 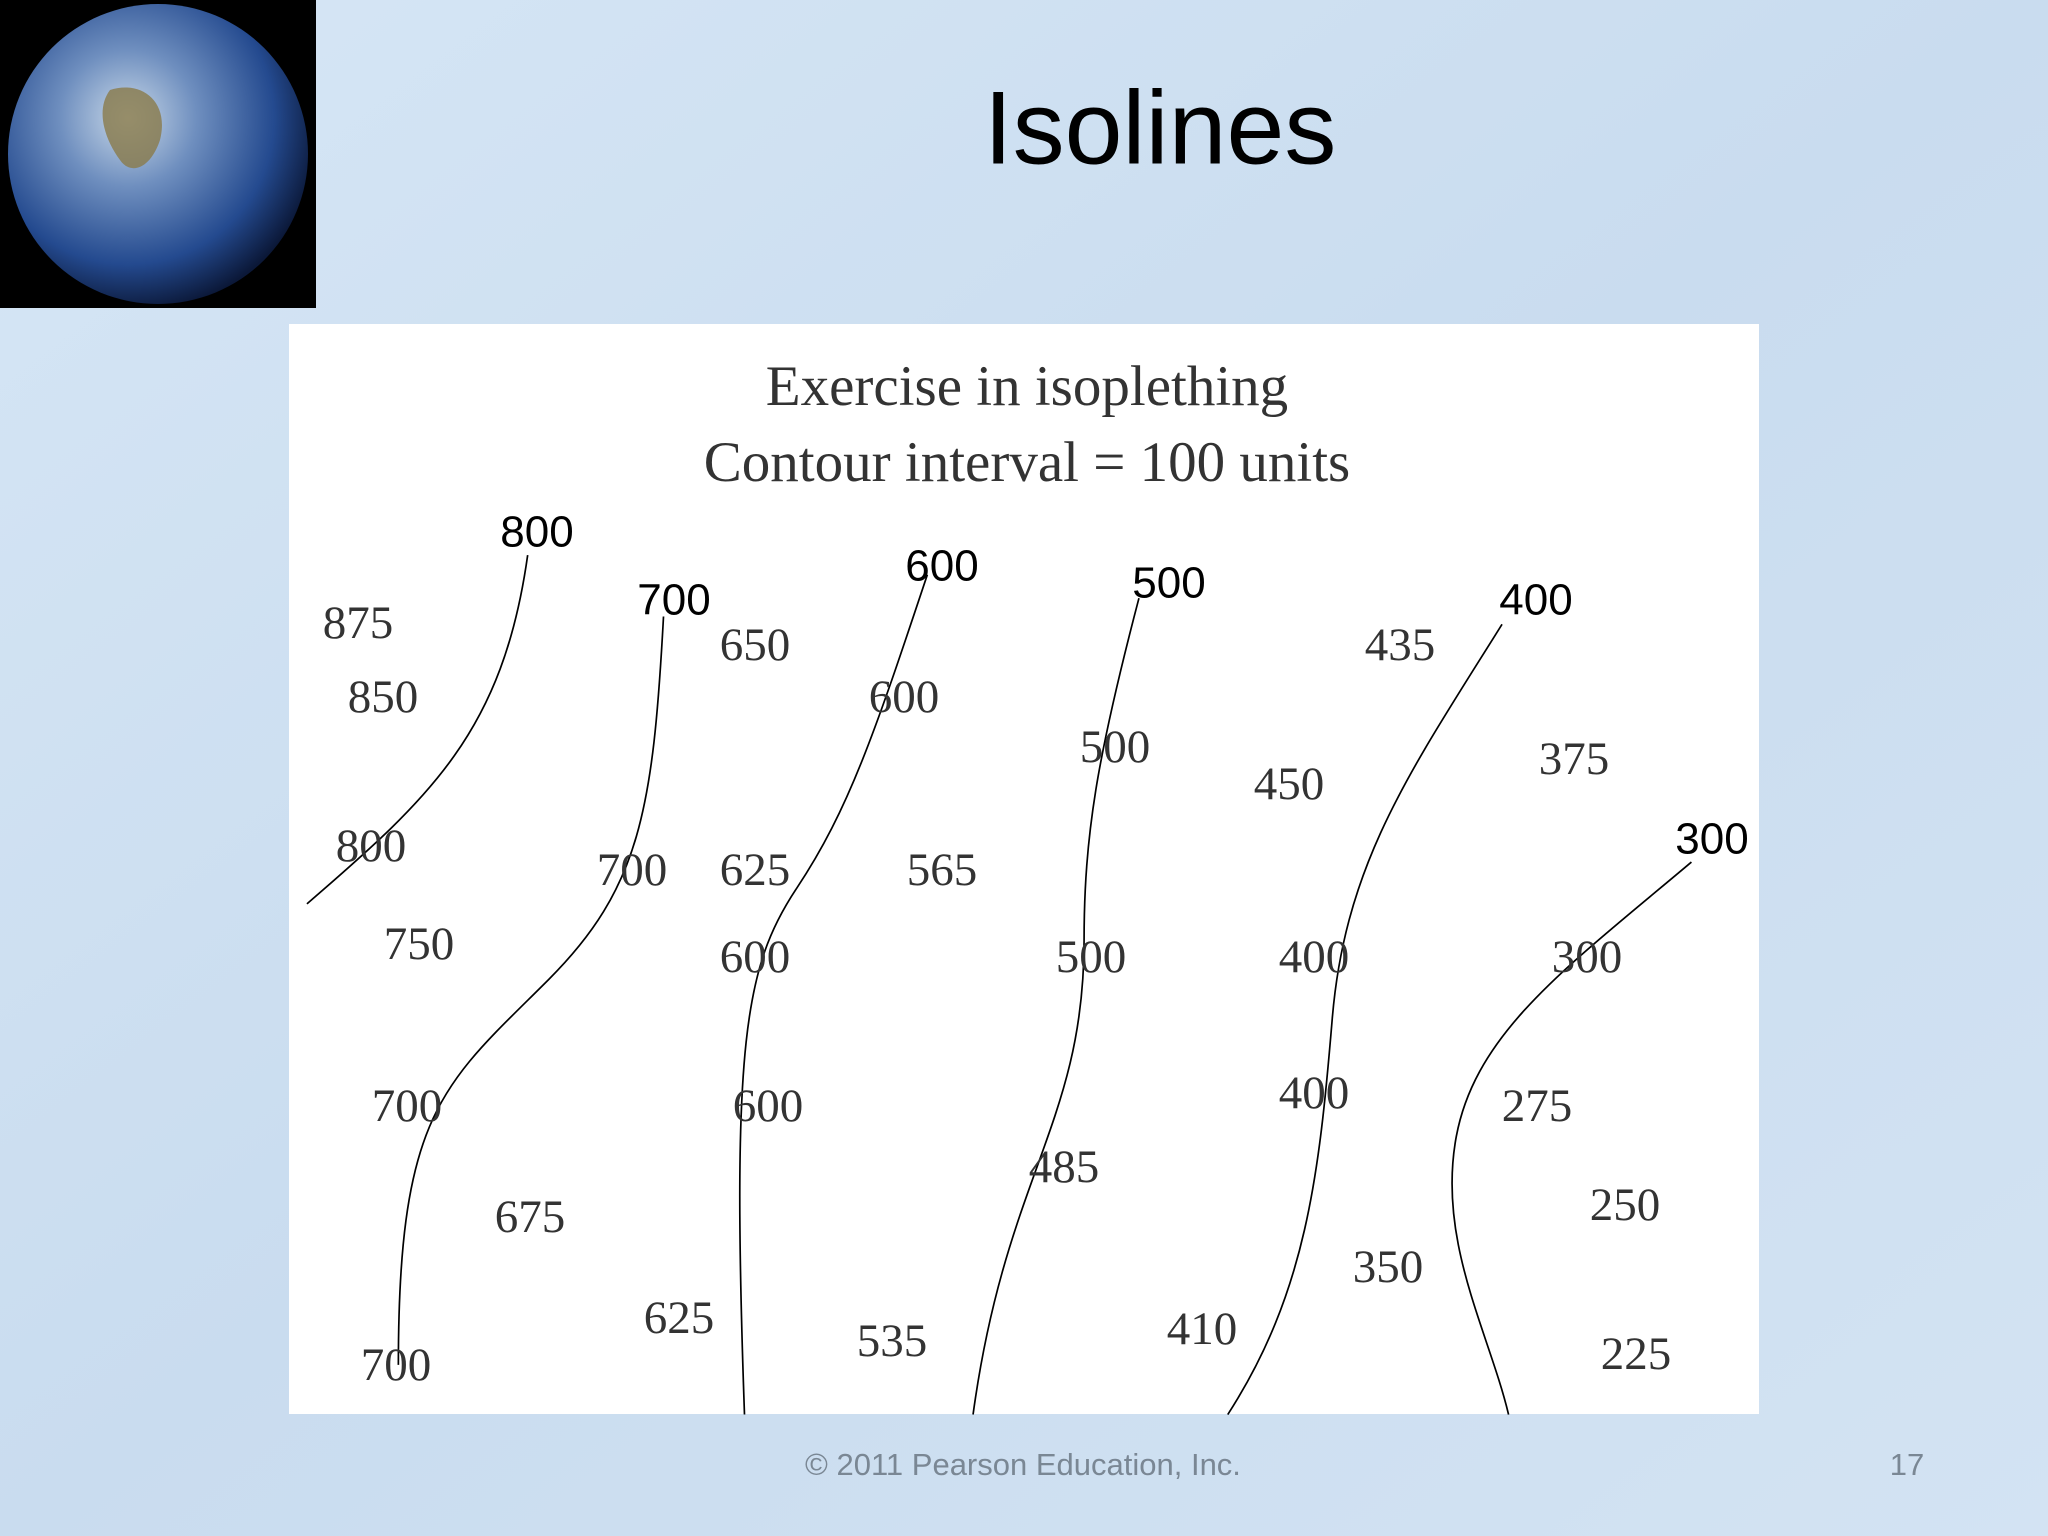 I want to click on point-value: 250, so click(x=1625, y=1205).